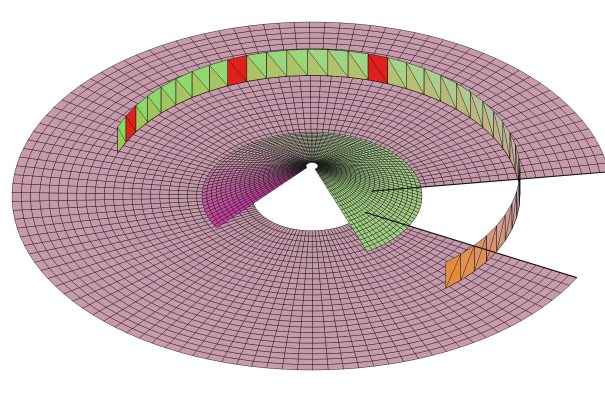  What do you see at coordinates (292, 134) in the screenshot?
I see `inner-grid-cell` at bounding box center [292, 134].